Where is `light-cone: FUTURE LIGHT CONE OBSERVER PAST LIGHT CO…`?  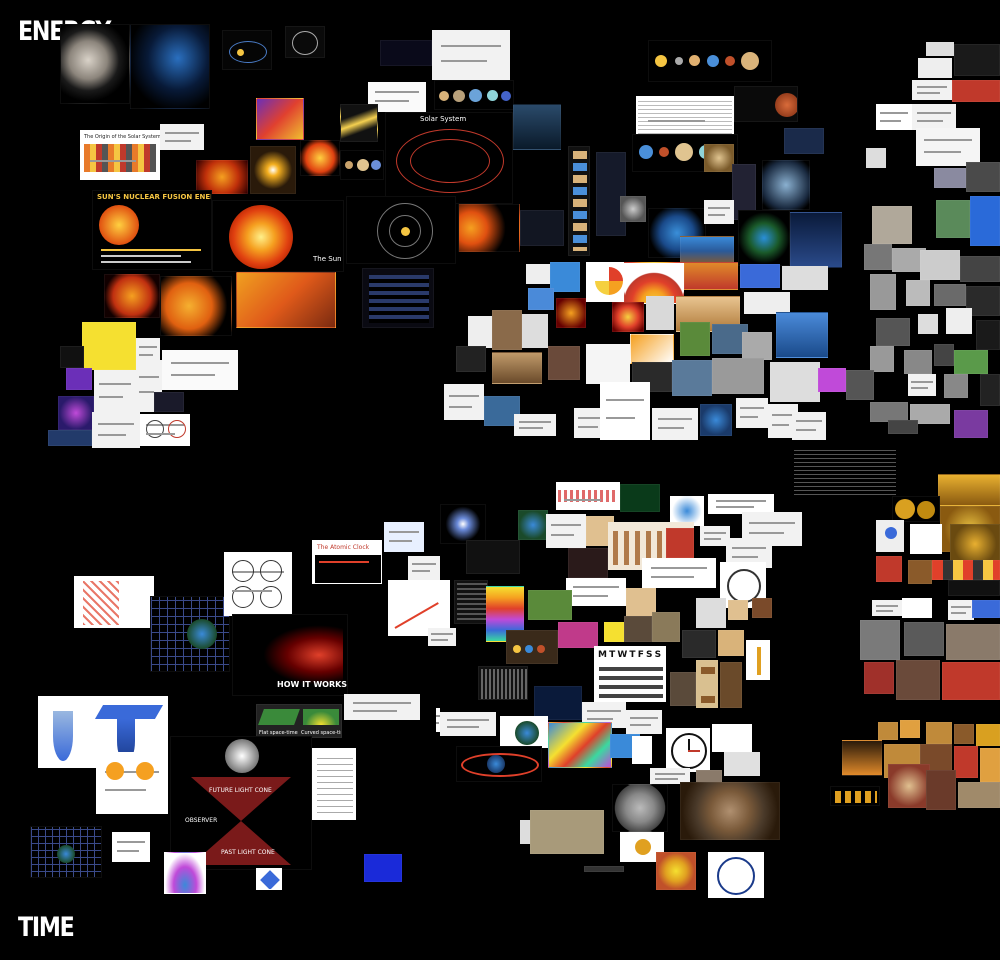
light-cone: FUTURE LIGHT CONE OBSERVER PAST LIGHT CO… is located at coordinates (241, 803).